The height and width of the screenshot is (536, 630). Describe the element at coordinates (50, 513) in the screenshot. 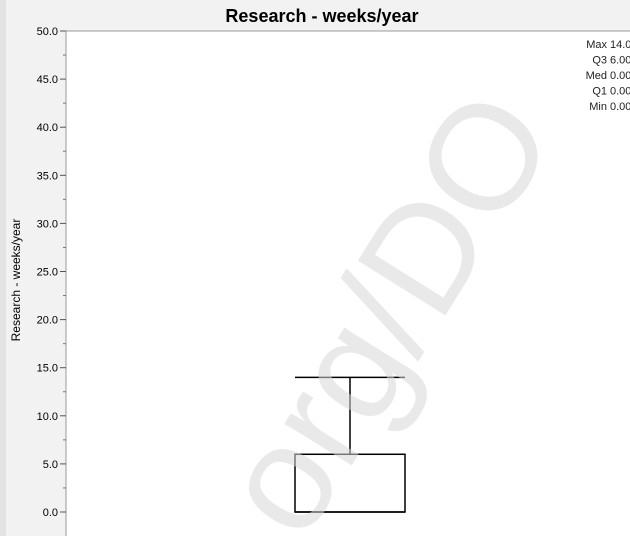

I see `y-tick-label: 0.0` at that location.